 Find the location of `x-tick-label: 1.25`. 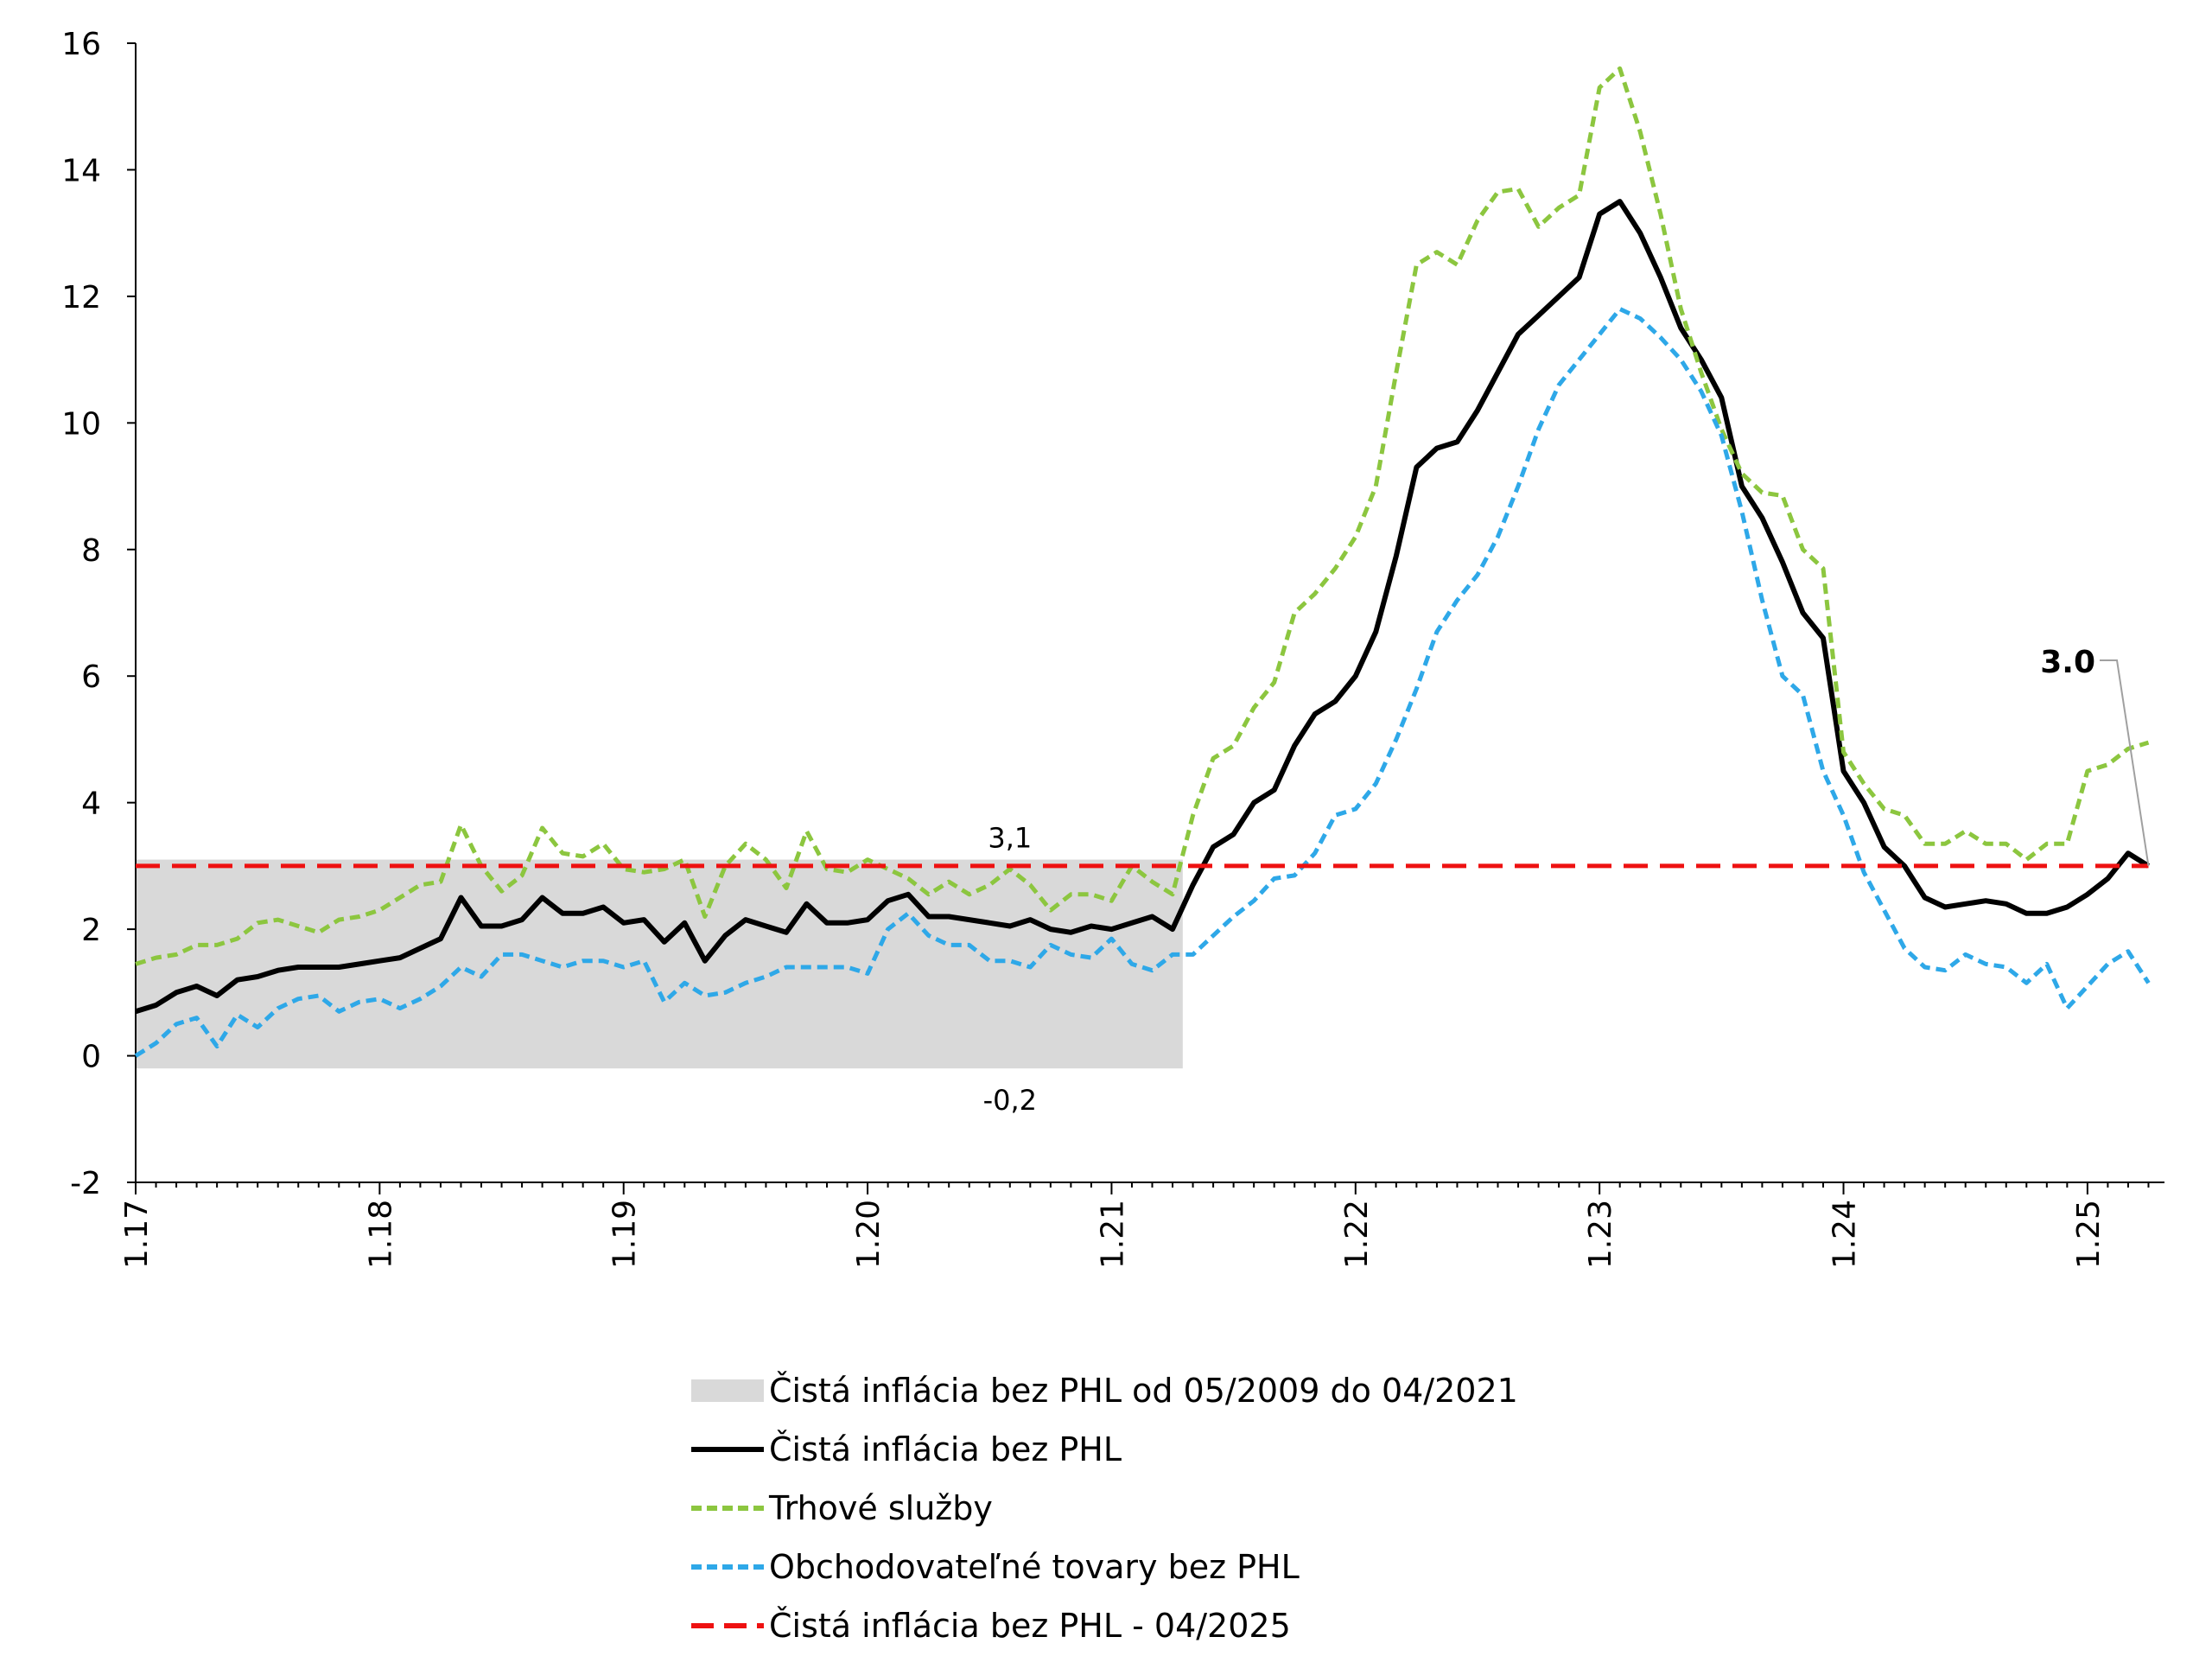

x-tick-label: 1.25 is located at coordinates (2089, 1234).